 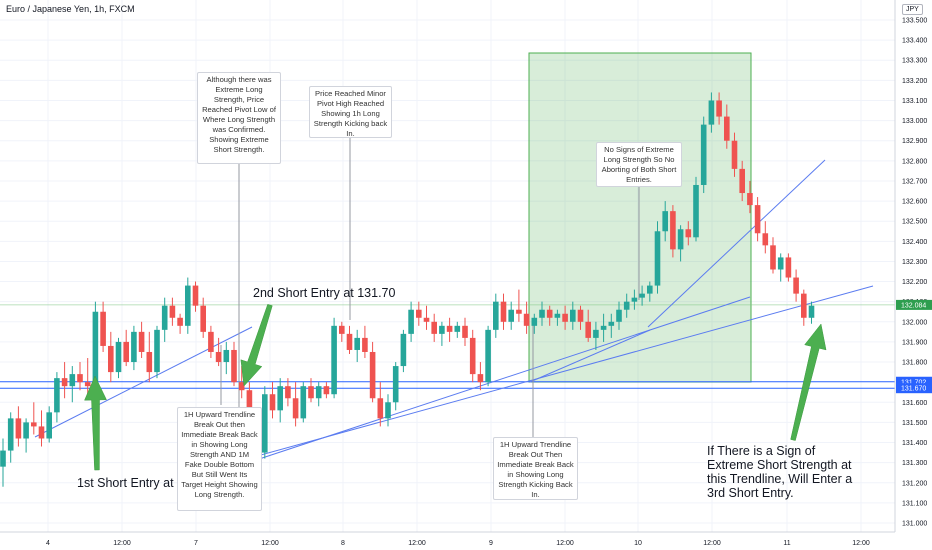 What do you see at coordinates (125, 484) in the screenshot?
I see `label-1st-short-entry: 1st Short Entry at 131.70` at bounding box center [125, 484].